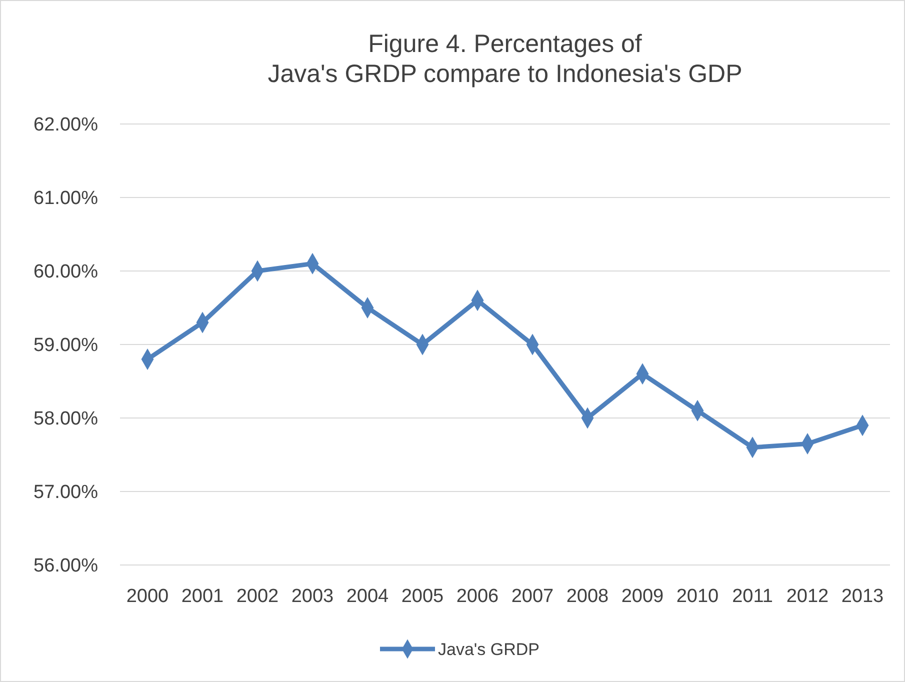 The height and width of the screenshot is (682, 905). What do you see at coordinates (66, 199) in the screenshot?
I see `y-tick-label: 61.00%` at bounding box center [66, 199].